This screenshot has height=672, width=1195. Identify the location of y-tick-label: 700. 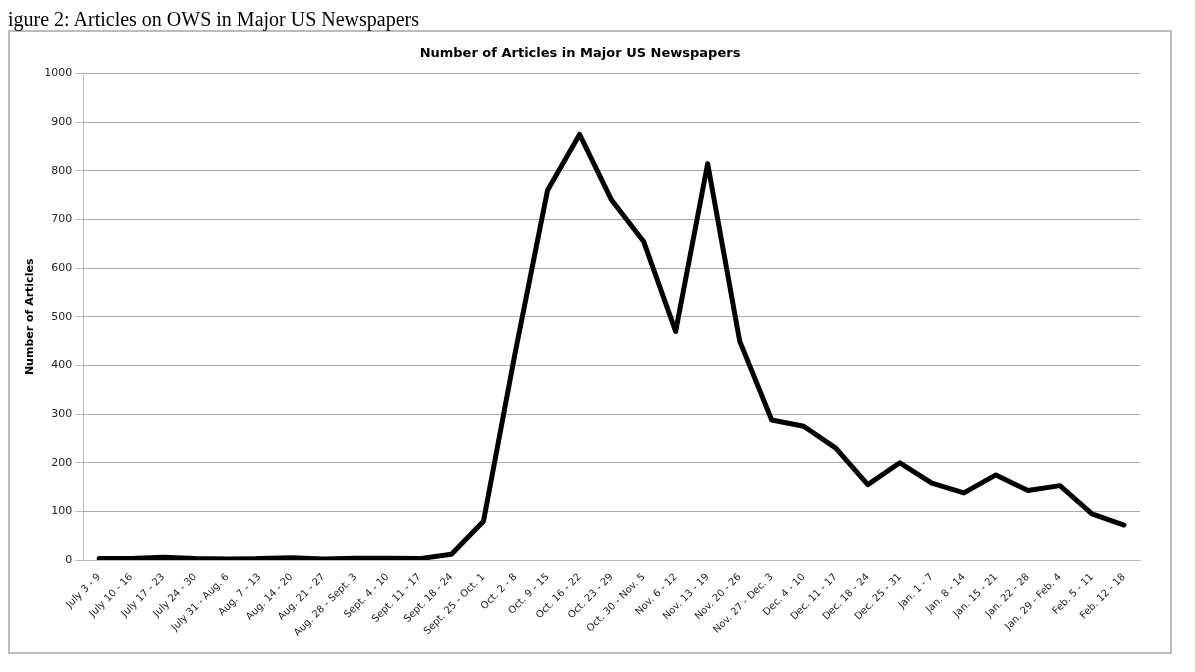
(62, 219).